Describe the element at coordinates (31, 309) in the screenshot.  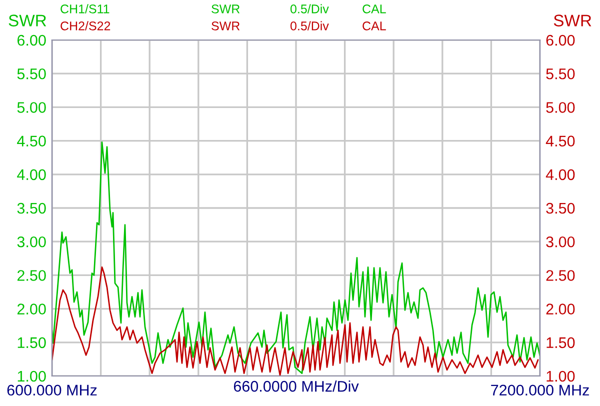
I see `y-tick-label: 2.00` at that location.